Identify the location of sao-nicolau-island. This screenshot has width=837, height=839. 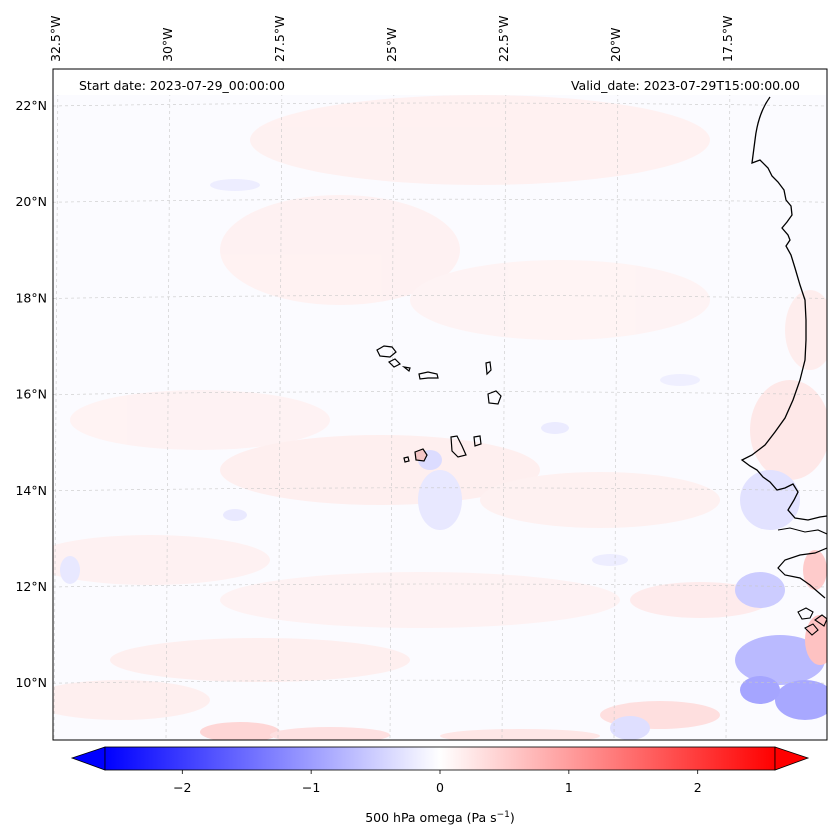
(428, 375).